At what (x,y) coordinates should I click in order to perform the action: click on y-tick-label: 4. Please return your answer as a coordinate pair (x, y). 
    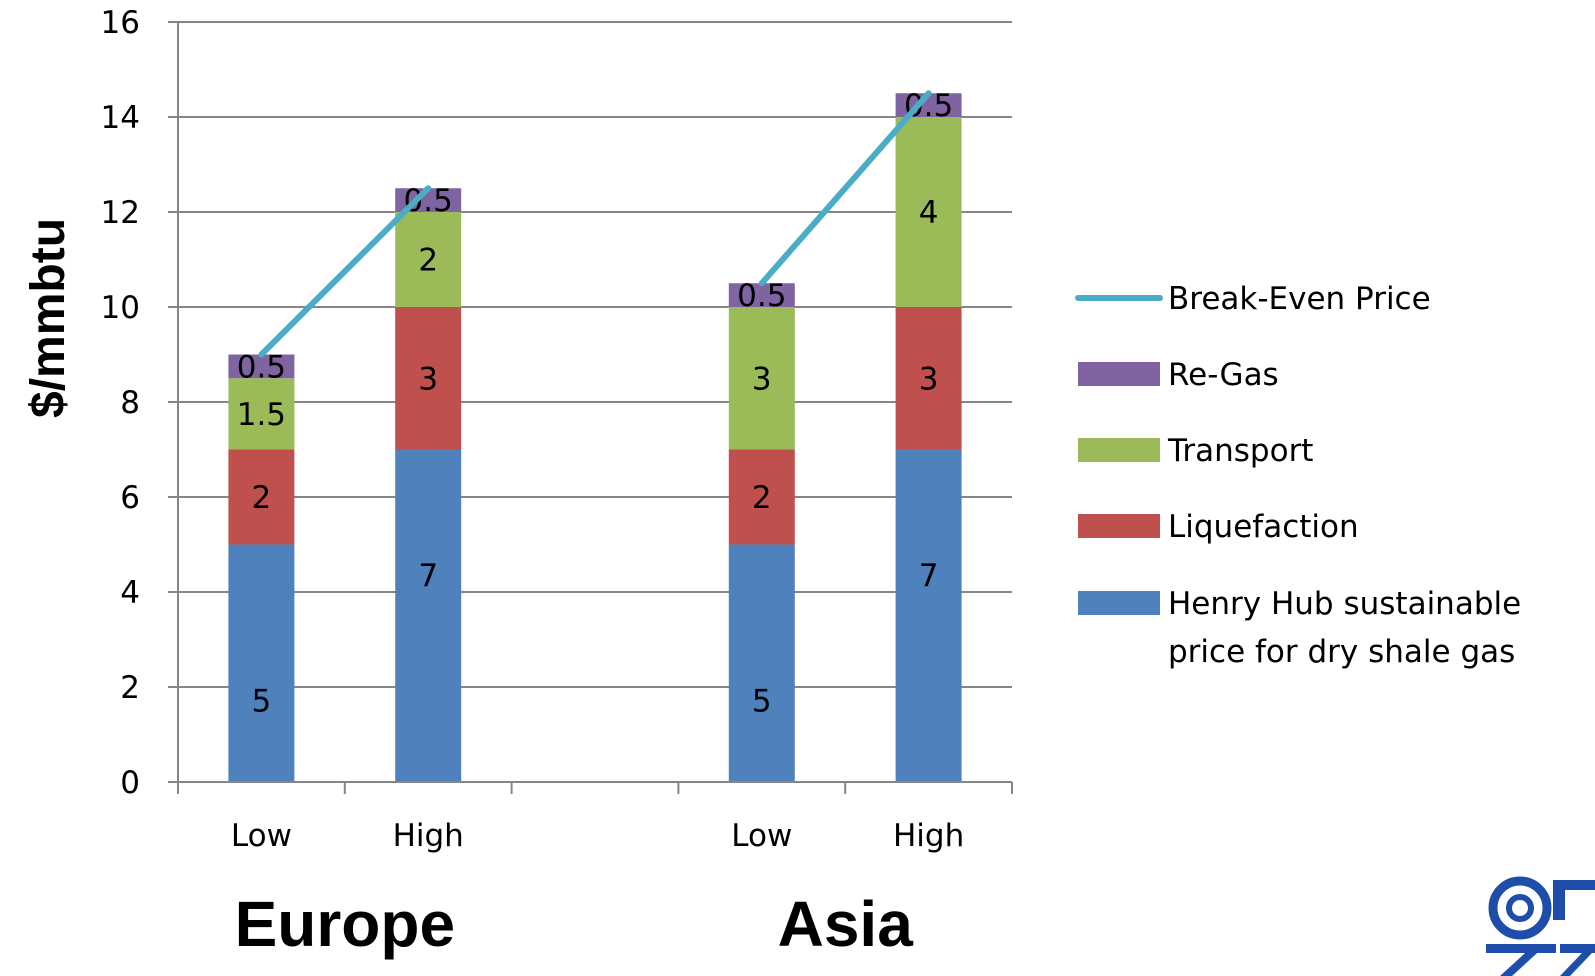
    Looking at the image, I should click on (130, 593).